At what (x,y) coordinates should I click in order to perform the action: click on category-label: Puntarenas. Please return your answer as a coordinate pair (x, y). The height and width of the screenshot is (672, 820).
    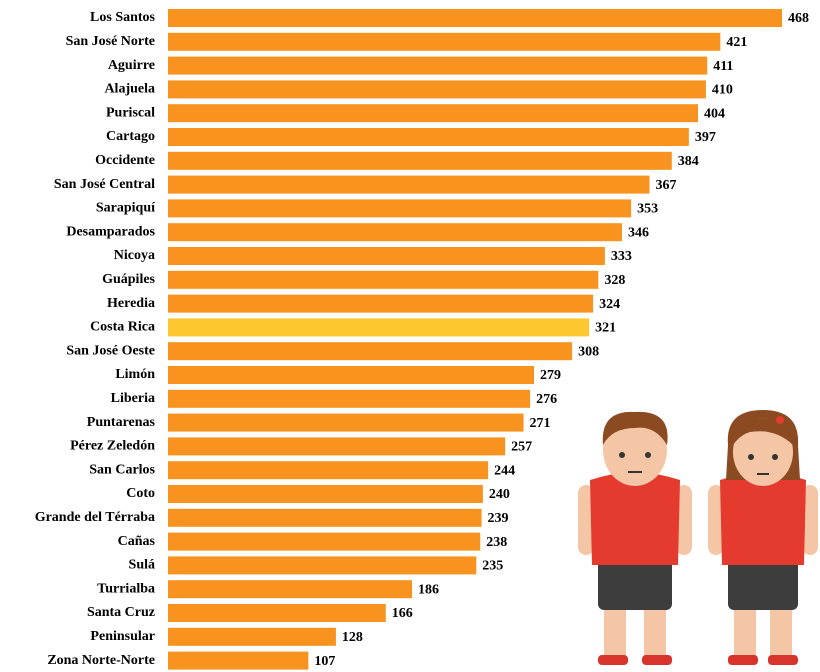
    Looking at the image, I should click on (121, 422).